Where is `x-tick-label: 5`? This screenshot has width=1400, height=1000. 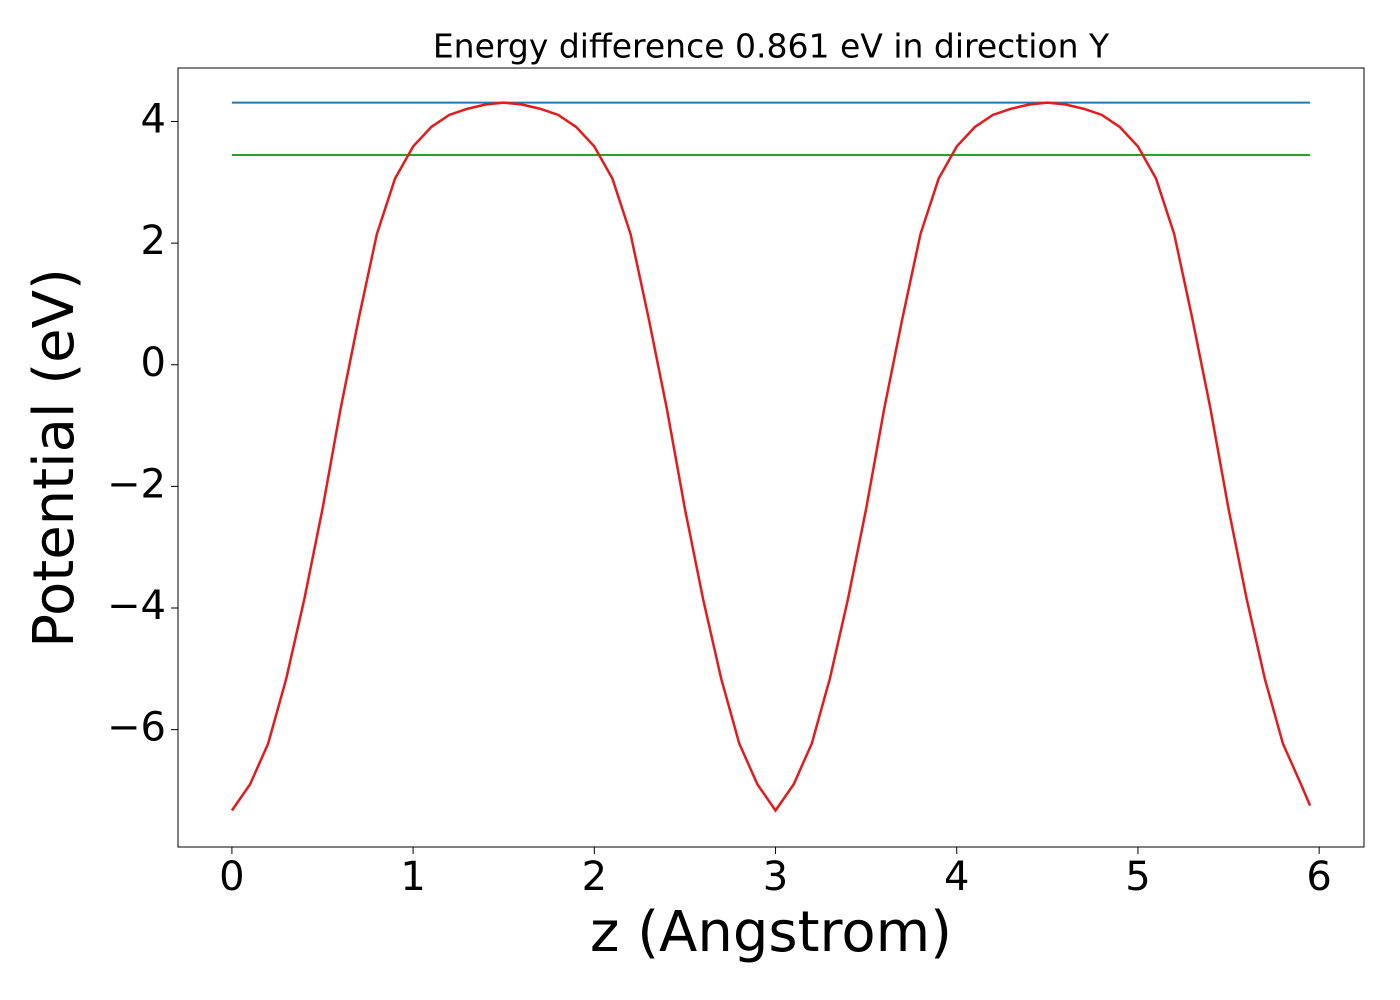
x-tick-label: 5 is located at coordinates (1137, 877).